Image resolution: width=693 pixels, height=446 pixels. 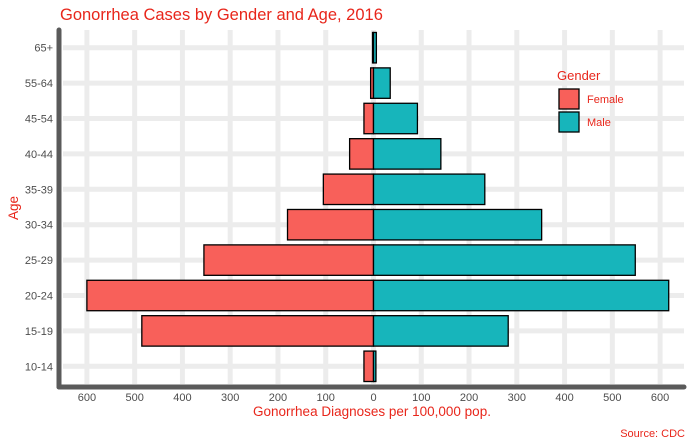 I want to click on legend: Gender Female Male, so click(x=590, y=100).